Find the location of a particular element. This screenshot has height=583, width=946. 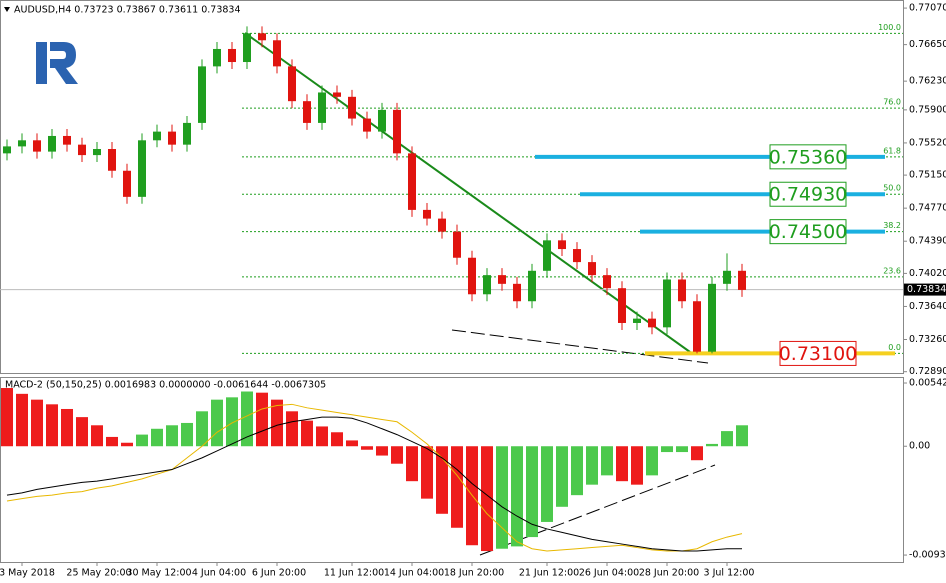

x-tick-label: 18 Jun 20:00 is located at coordinates (474, 573).